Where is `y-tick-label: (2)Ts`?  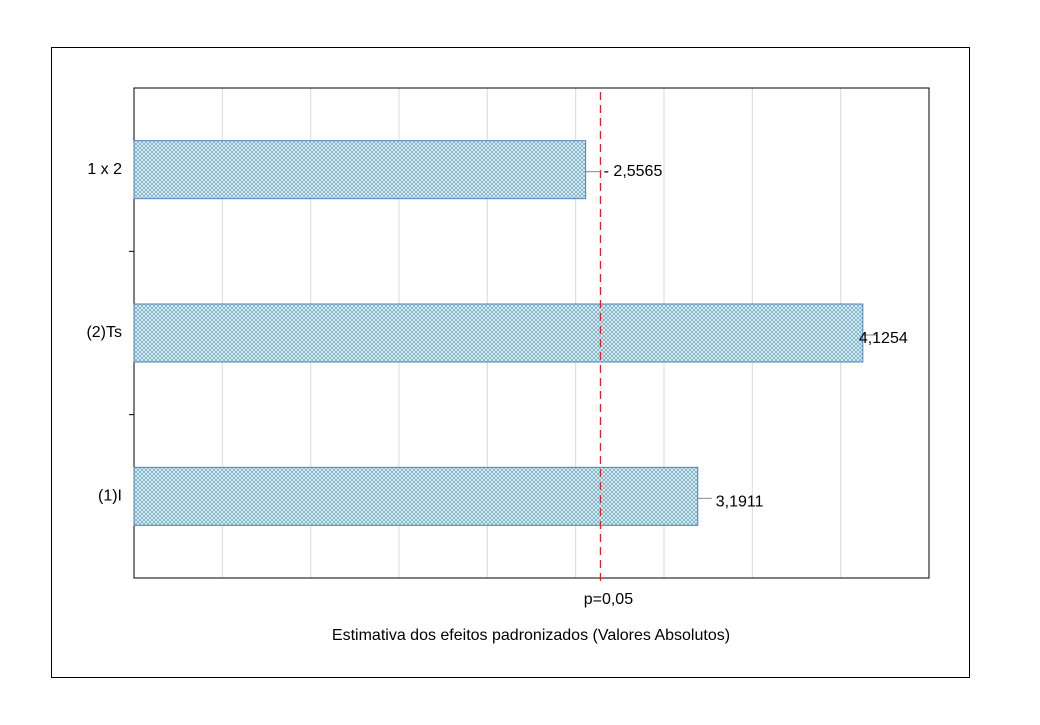
y-tick-label: (2)Ts is located at coordinates (104, 332).